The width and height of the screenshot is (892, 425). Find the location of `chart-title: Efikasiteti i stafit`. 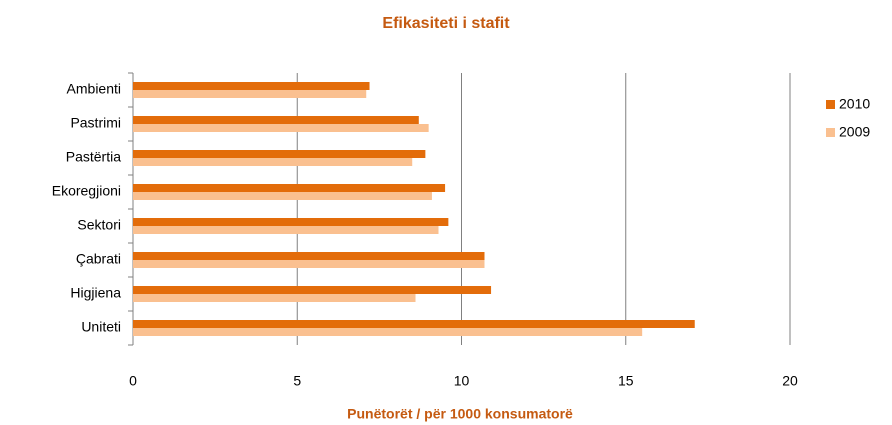

chart-title: Efikasiteti i stafit is located at coordinates (446, 23).